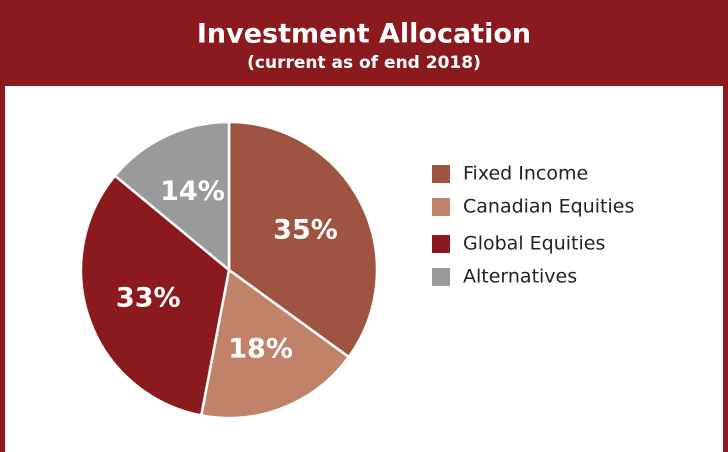 The width and height of the screenshot is (728, 452). Describe the element at coordinates (192, 191) in the screenshot. I see `data-label: 14%` at that location.